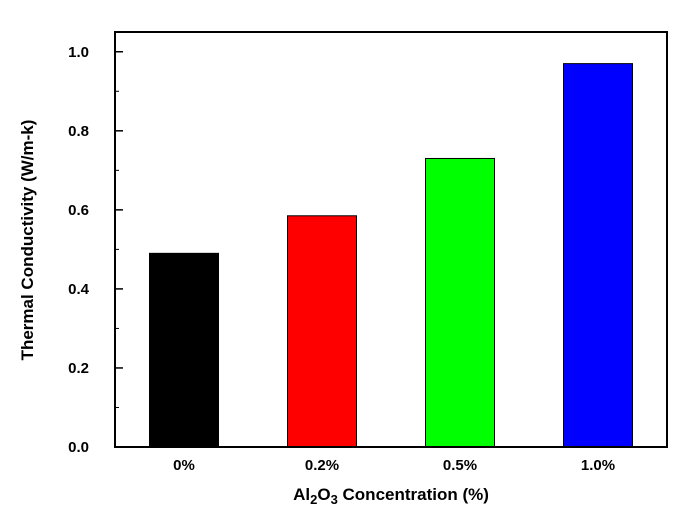 The height and width of the screenshot is (516, 678). Describe the element at coordinates (184, 465) in the screenshot. I see `x-tick-label: 0%` at that location.